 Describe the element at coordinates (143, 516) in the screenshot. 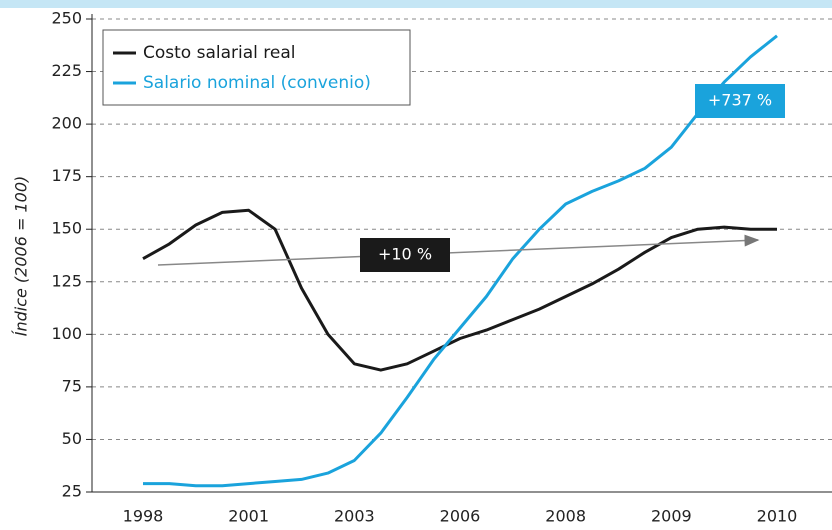

I see `x-tick-label: 1998` at that location.